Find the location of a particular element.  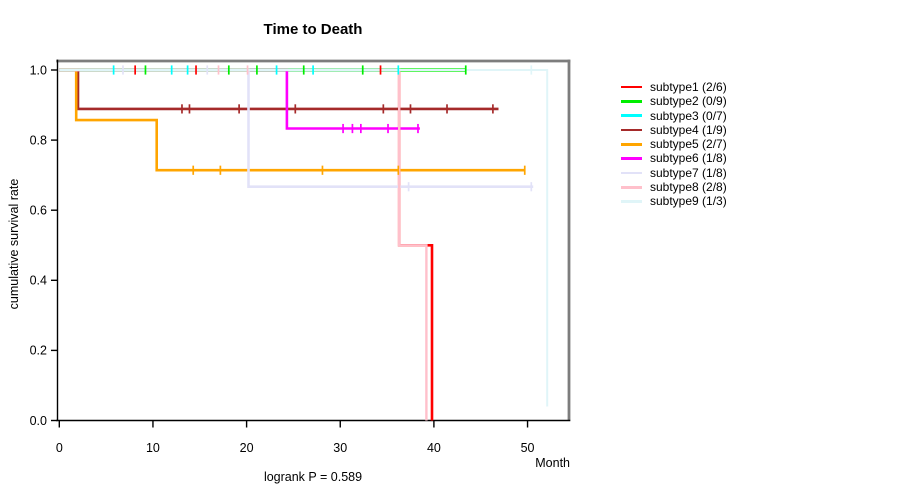

series-subtype5-line is located at coordinates (292, 120).